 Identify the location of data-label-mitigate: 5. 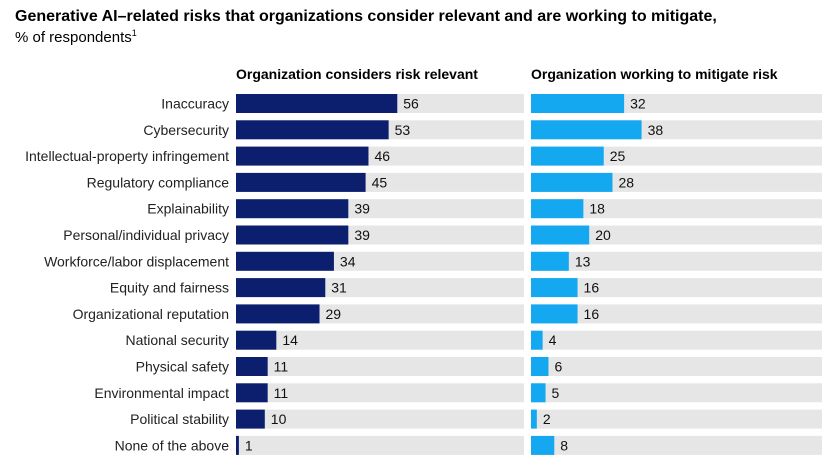
(556, 393).